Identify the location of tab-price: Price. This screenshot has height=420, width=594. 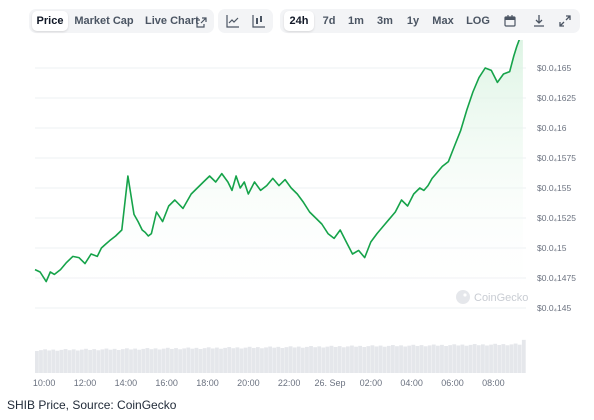
(50, 21).